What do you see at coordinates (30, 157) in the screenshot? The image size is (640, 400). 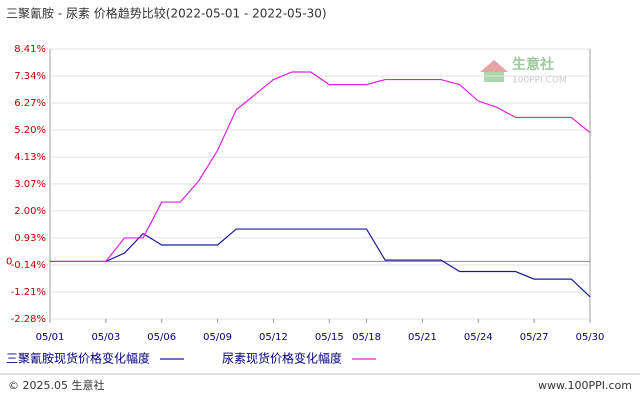 I see `y-tick-label: 4.13%` at bounding box center [30, 157].